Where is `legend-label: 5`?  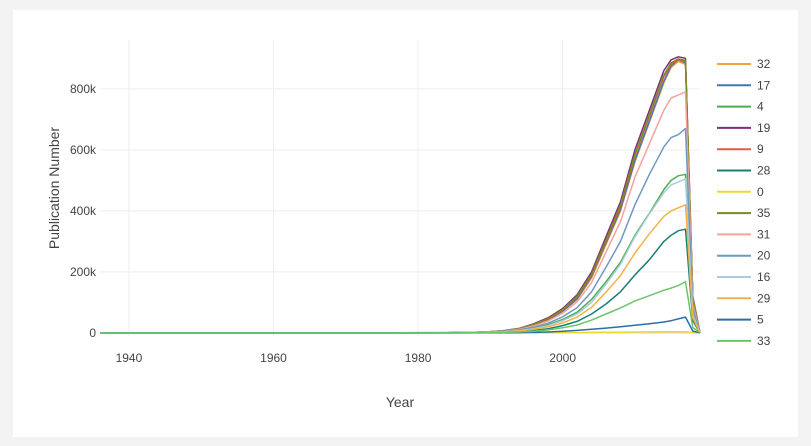 legend-label: 5 is located at coordinates (760, 320).